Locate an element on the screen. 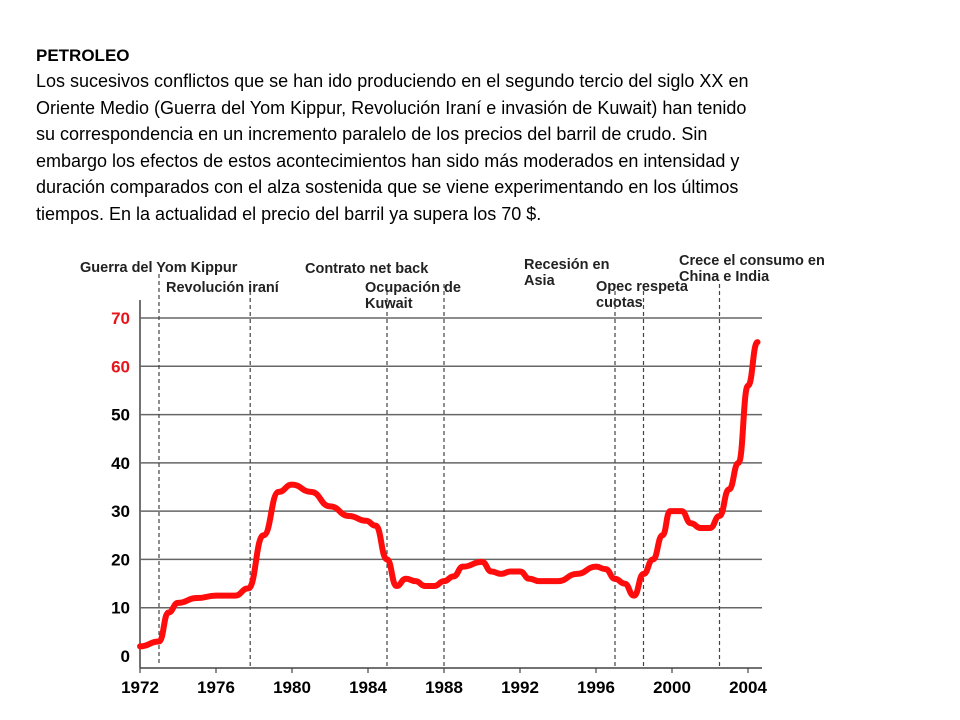 This screenshot has height=720, width=960. x-tick-label-1988: 1988 is located at coordinates (444, 687).